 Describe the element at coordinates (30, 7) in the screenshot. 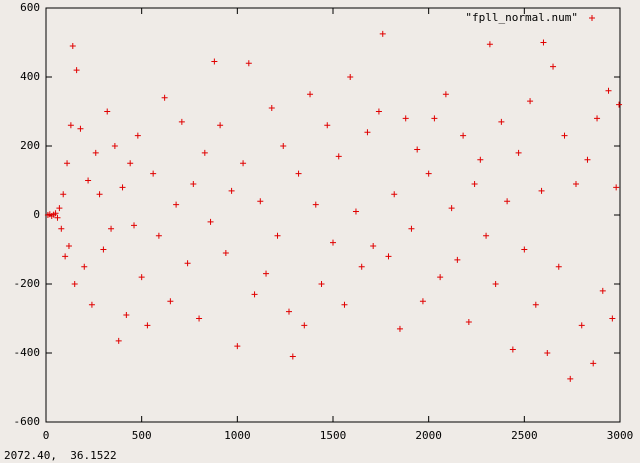

I see `y-tick-label: 600` at that location.